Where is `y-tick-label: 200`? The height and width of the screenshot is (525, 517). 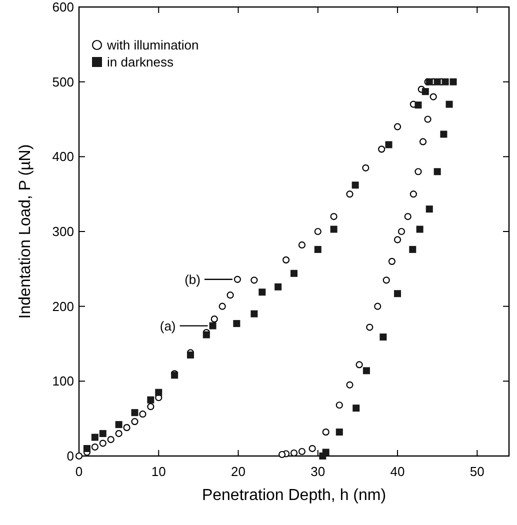
y-tick-label: 200 is located at coordinates (63, 306).